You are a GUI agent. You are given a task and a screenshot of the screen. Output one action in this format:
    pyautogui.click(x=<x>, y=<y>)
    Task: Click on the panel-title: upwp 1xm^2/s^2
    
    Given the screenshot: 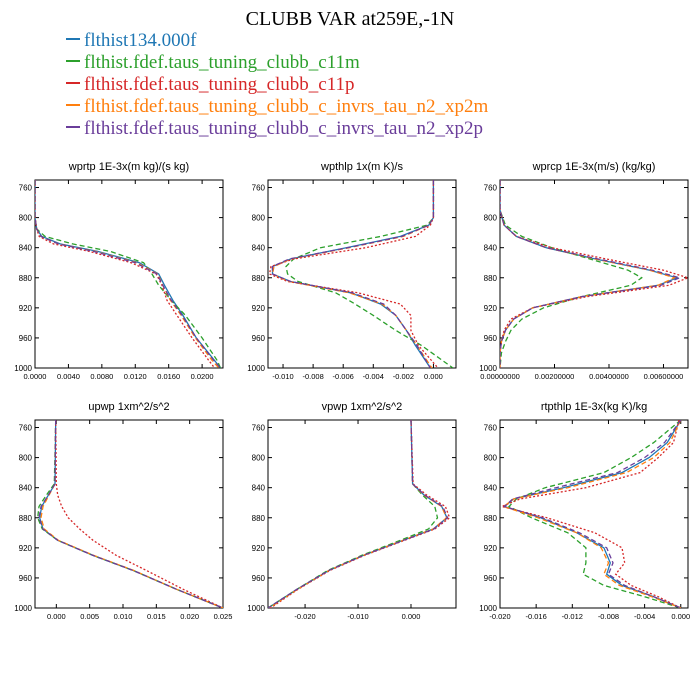 What is the action you would take?
    pyautogui.click(x=128, y=407)
    